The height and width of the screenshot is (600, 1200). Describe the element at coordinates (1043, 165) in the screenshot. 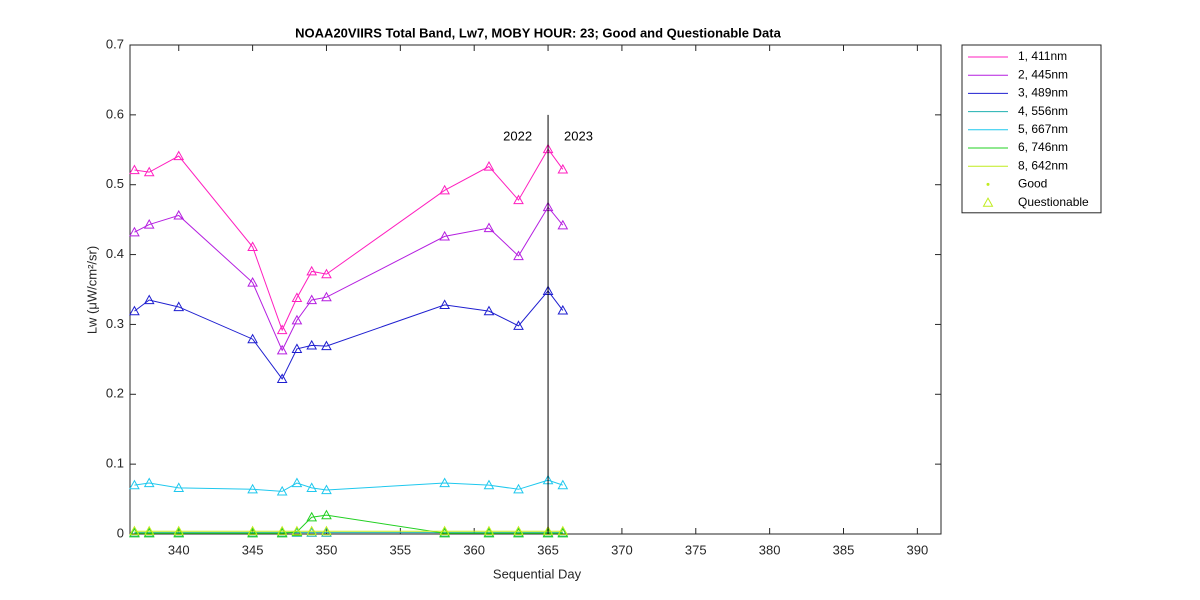

I see `legend-label: 8, 642nm` at that location.